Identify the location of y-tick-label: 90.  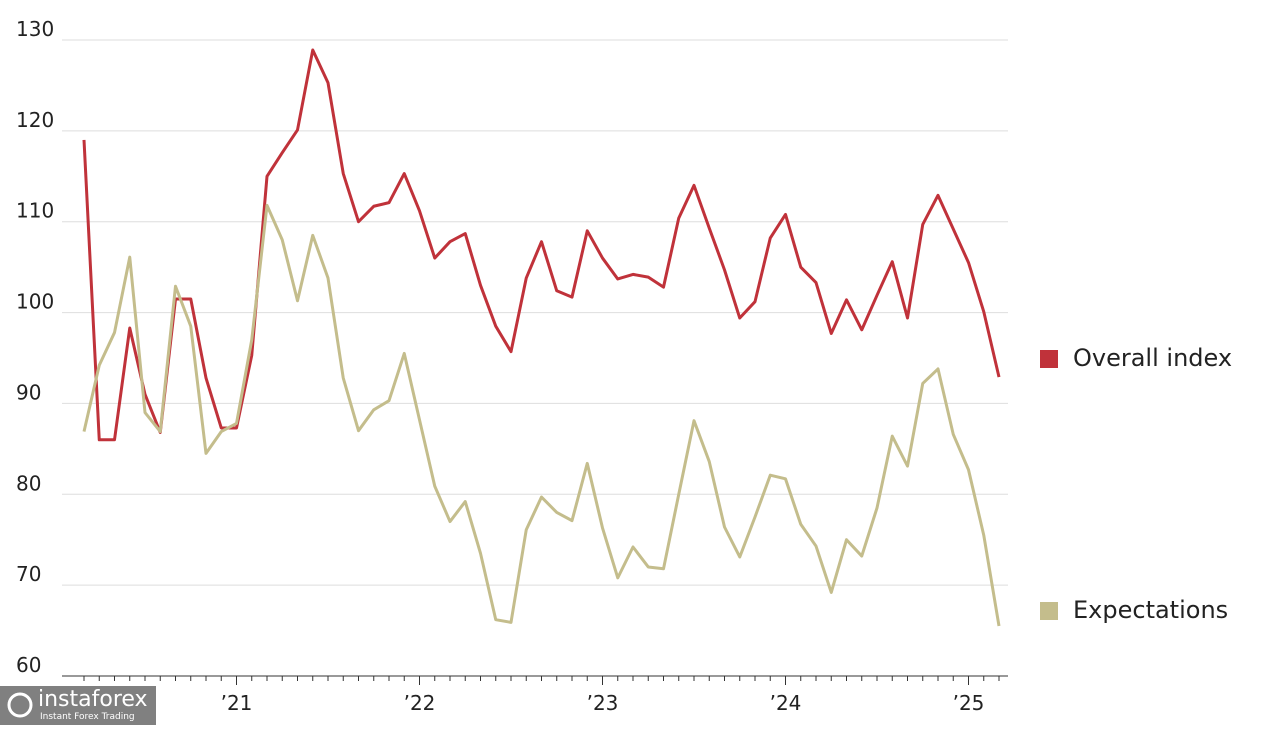
(28, 392).